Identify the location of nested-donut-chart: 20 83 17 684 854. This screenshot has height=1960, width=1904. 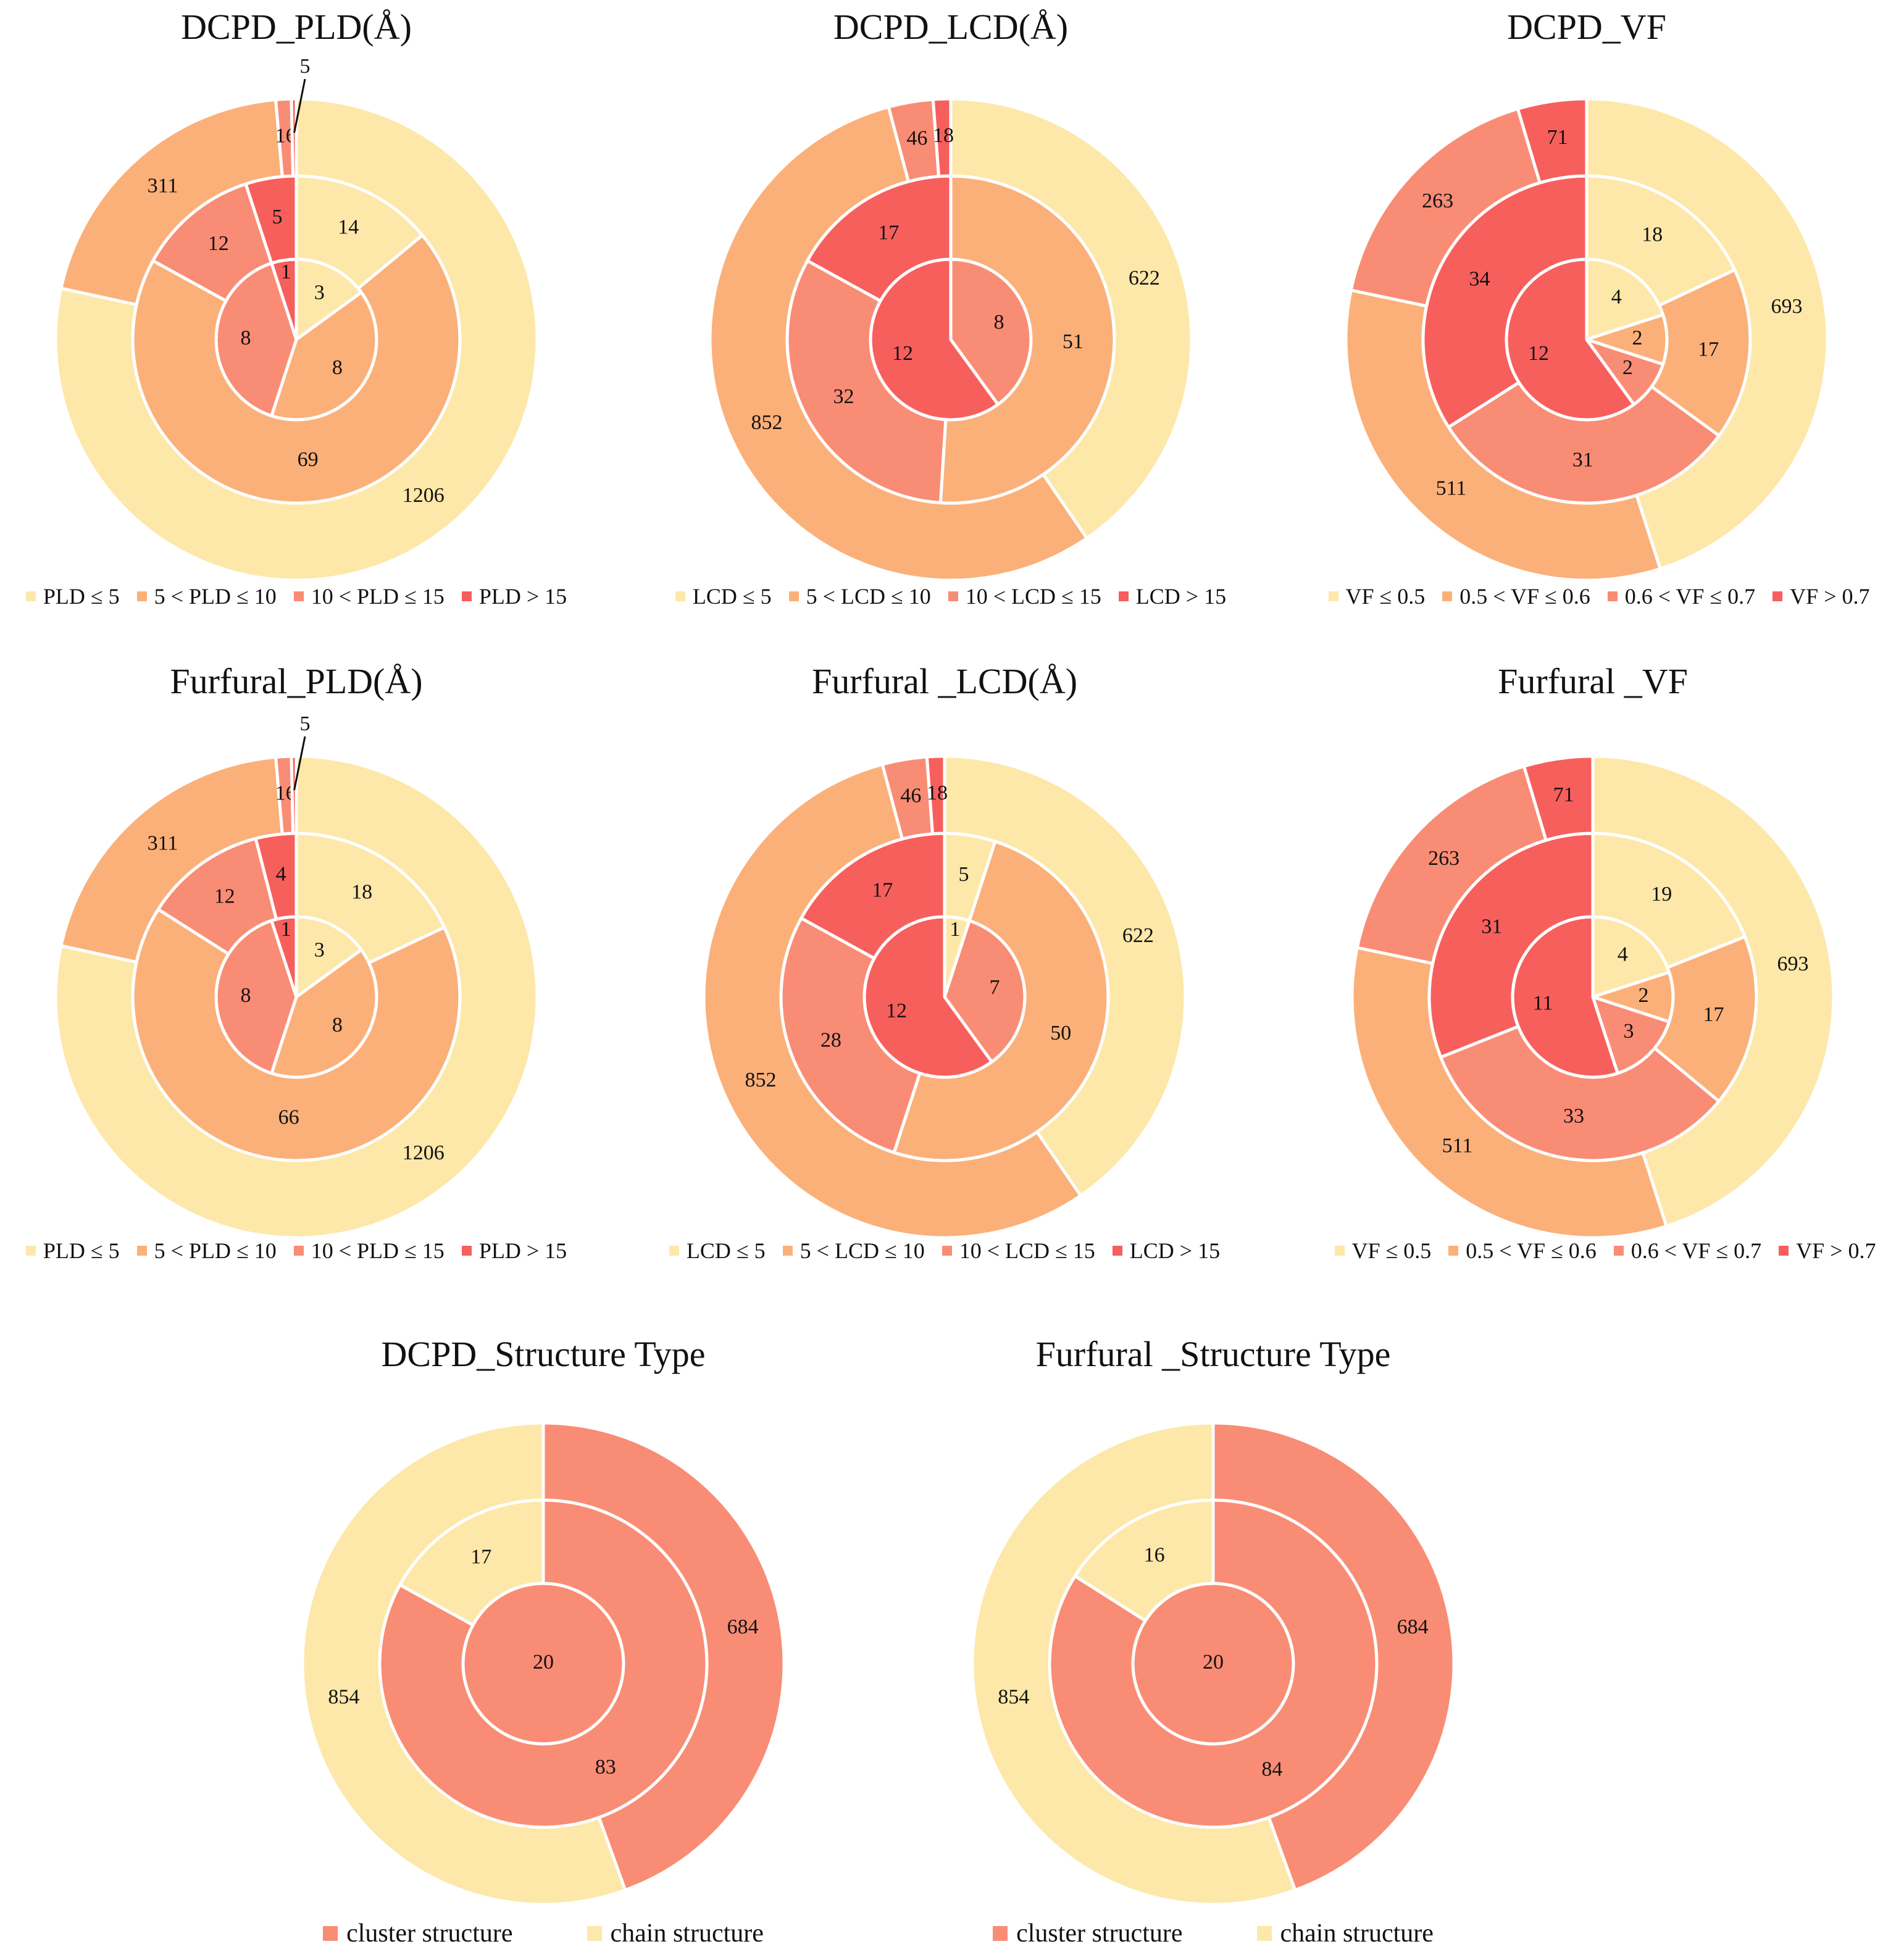
(543, 1663).